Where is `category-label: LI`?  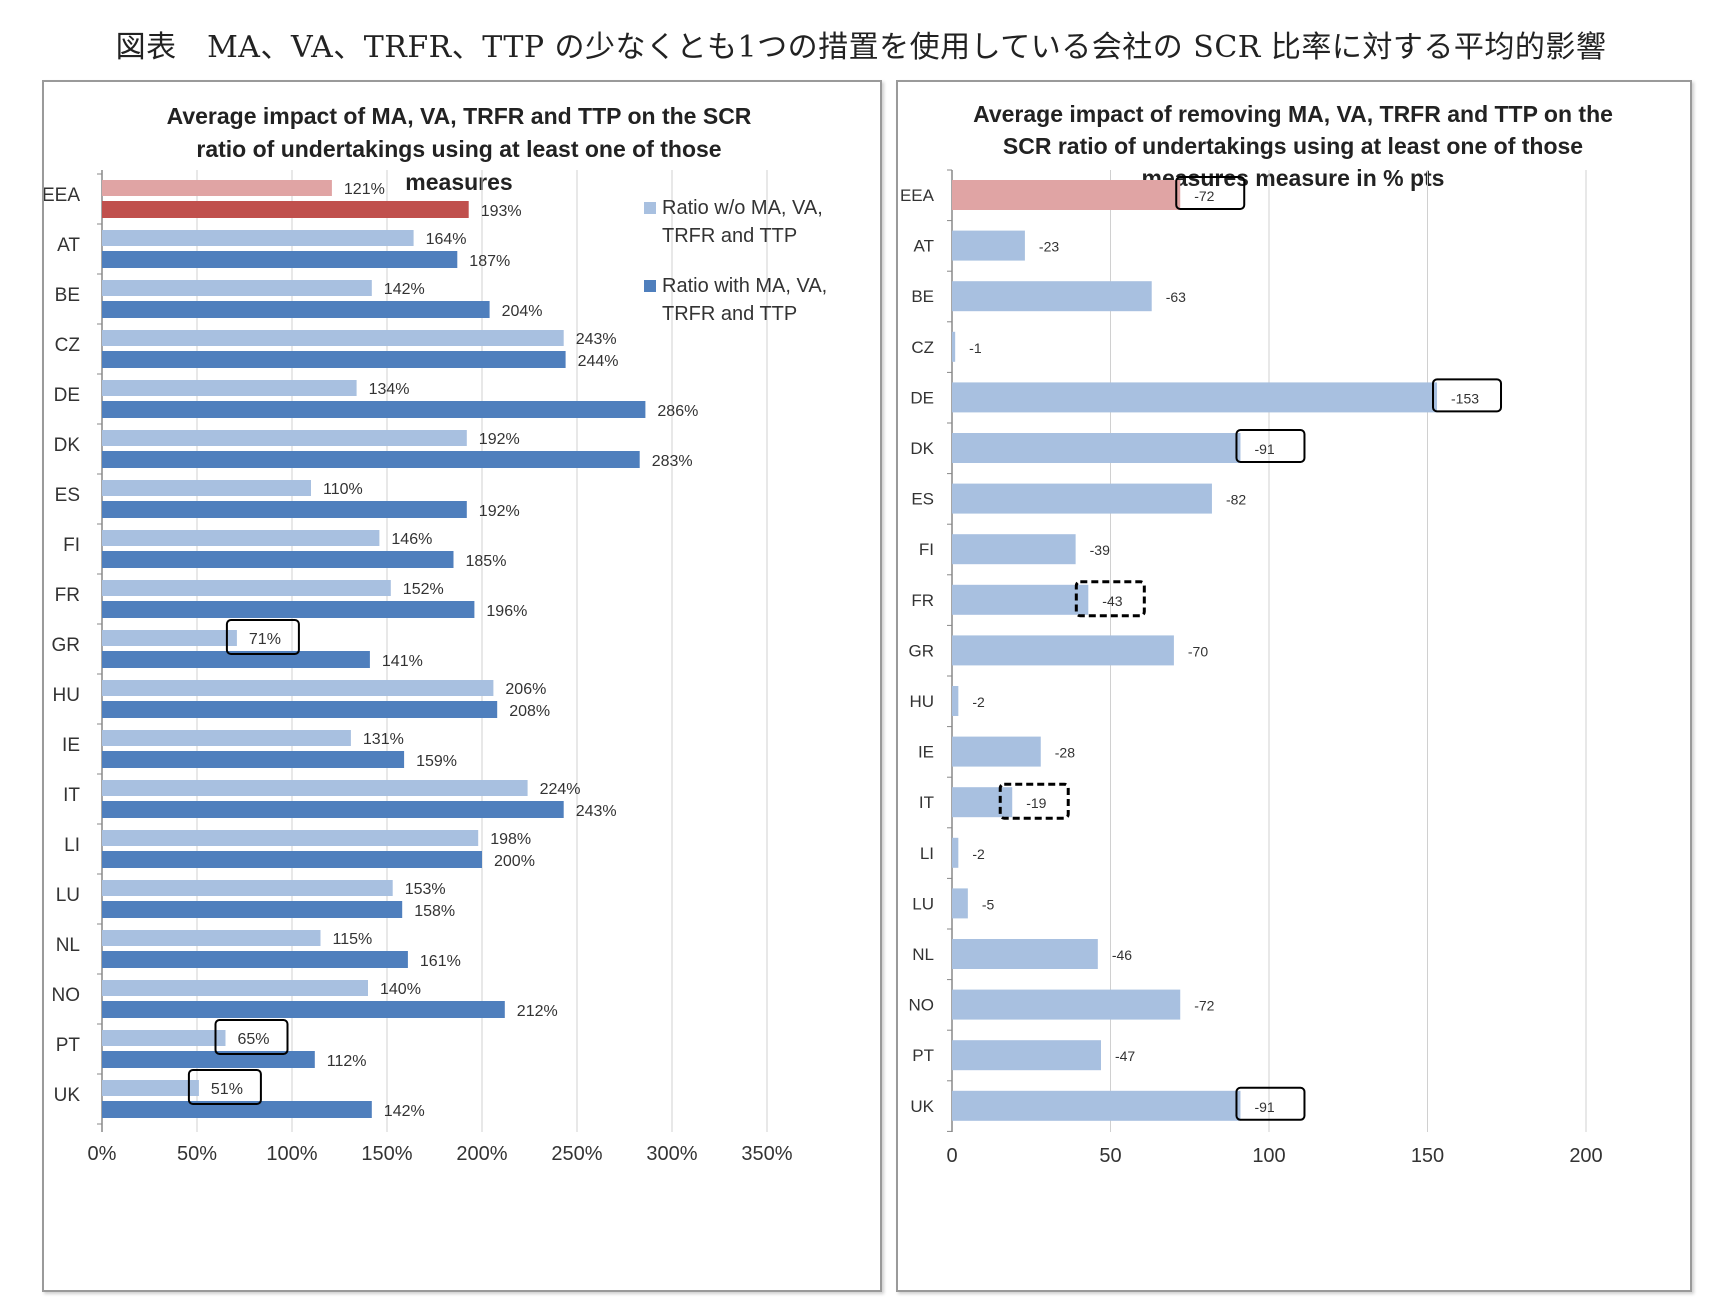 category-label: LI is located at coordinates (927, 853).